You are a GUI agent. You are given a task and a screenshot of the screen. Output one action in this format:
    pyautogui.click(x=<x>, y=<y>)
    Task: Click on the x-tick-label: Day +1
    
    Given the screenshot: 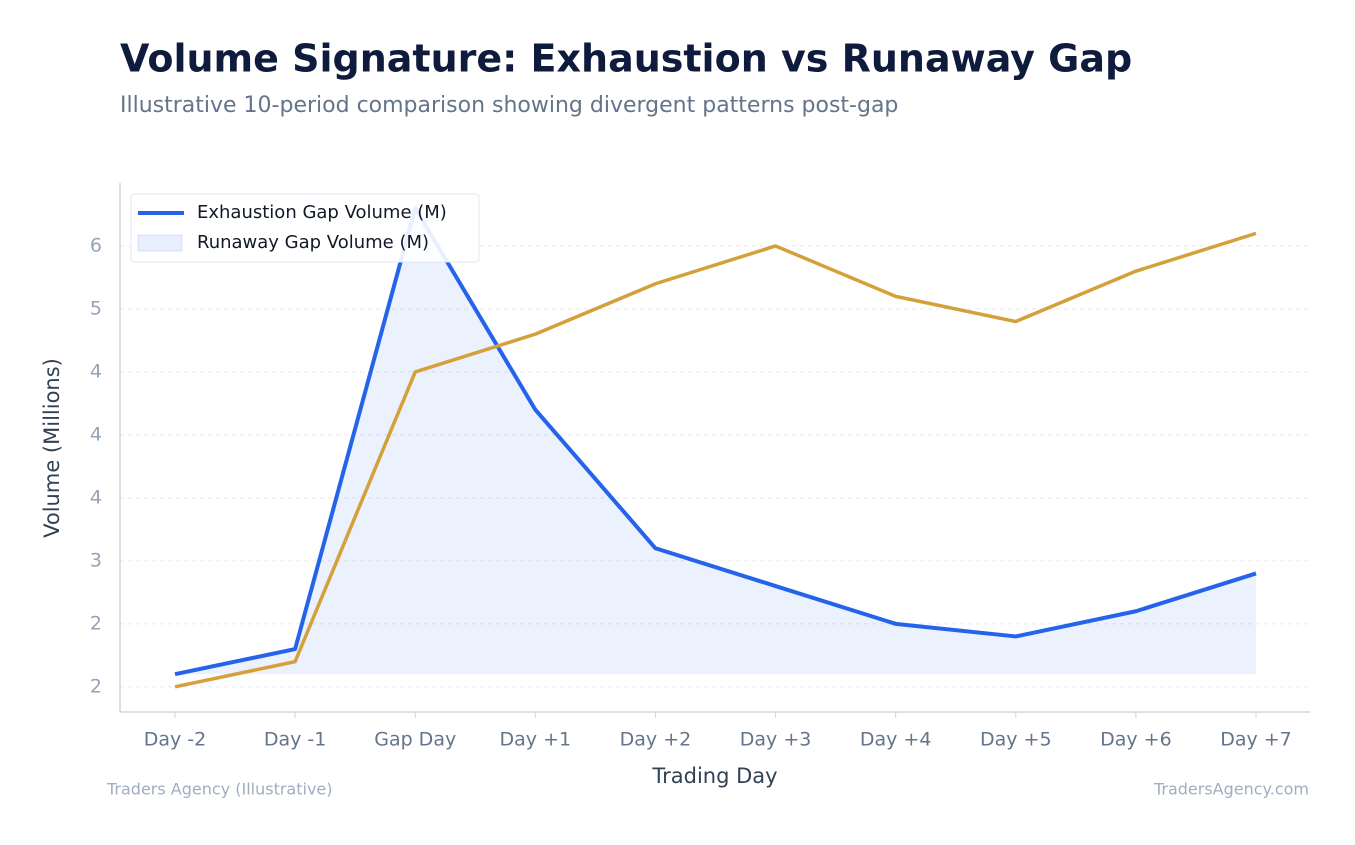 What is the action you would take?
    pyautogui.click(x=536, y=740)
    